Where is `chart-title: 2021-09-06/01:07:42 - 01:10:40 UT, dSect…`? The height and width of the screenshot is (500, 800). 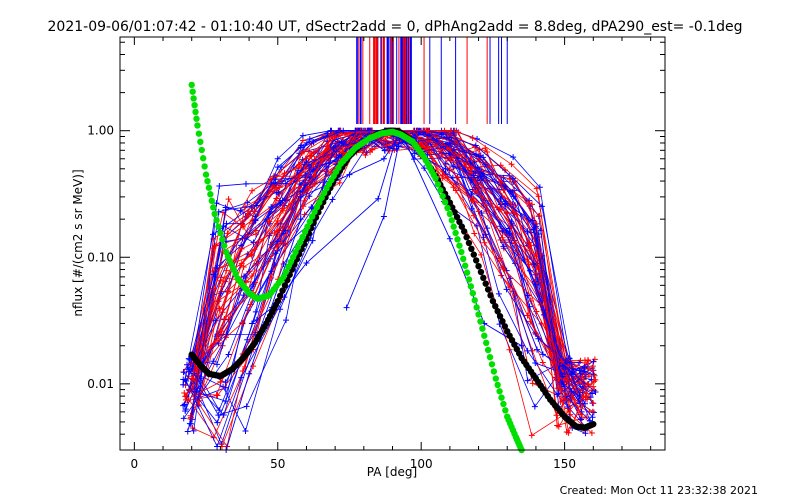 chart-title: 2021-09-06/01:07:42 - 01:10:40 UT, dSect… is located at coordinates (395, 27).